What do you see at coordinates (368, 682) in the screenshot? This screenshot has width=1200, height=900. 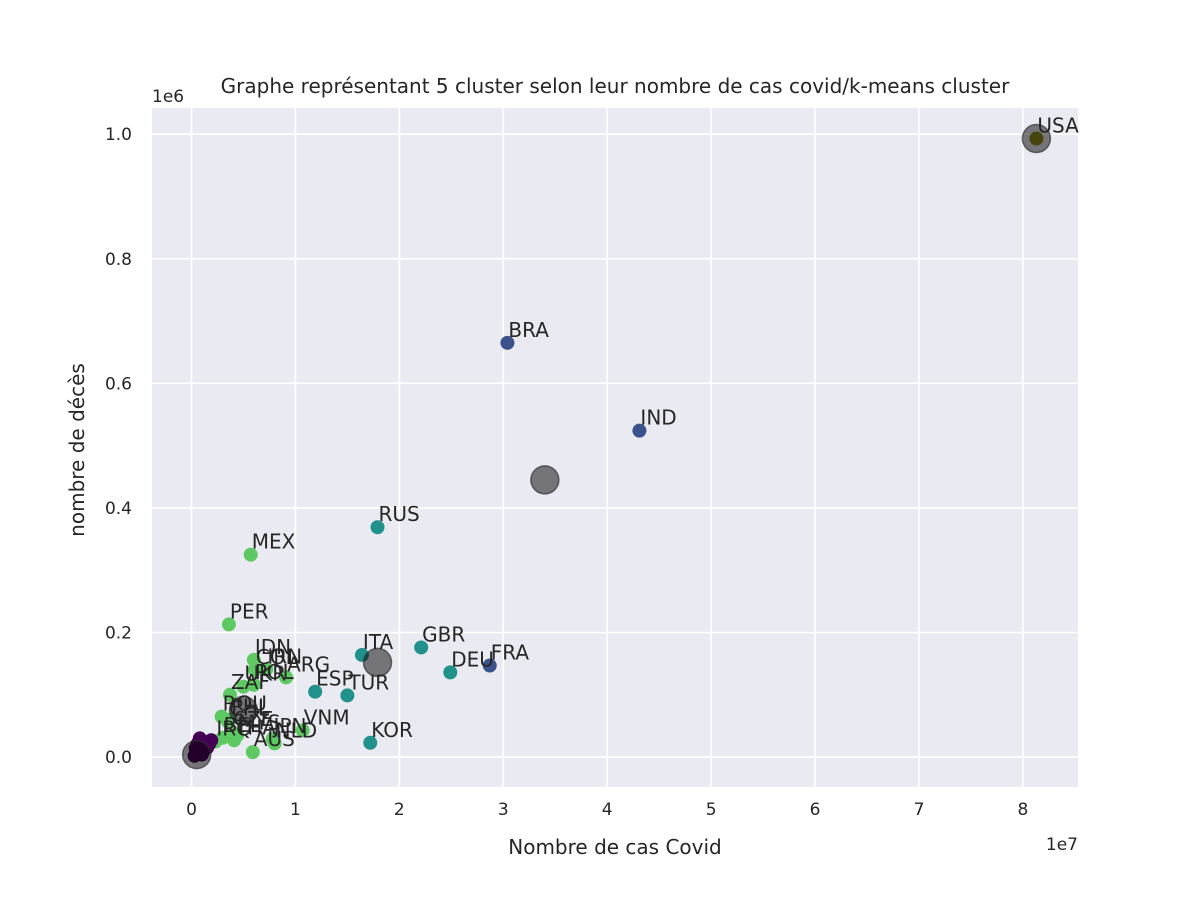 I see `point-label: TUR` at bounding box center [368, 682].